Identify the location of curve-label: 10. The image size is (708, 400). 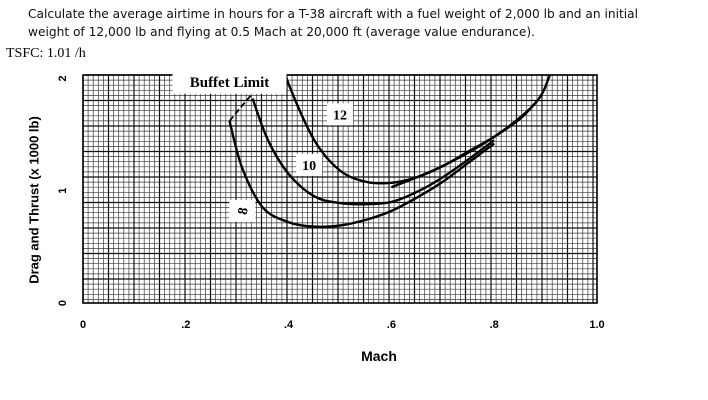
(309, 166).